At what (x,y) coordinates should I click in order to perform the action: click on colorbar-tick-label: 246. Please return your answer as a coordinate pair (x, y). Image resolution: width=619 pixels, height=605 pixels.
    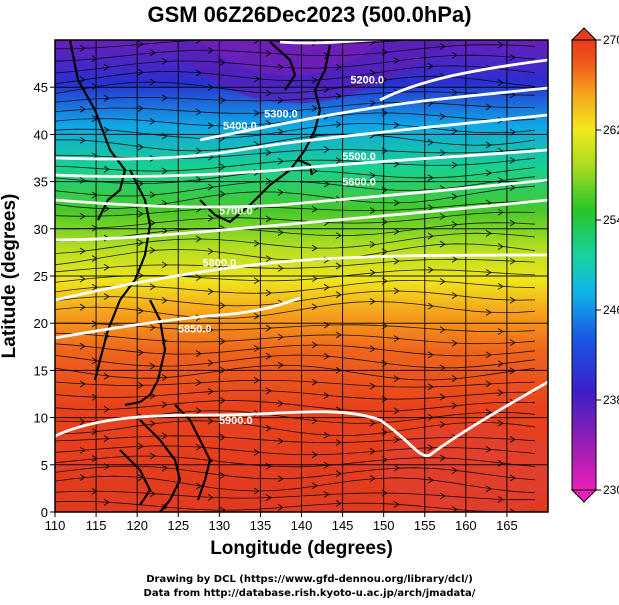
    Looking at the image, I should click on (611, 310).